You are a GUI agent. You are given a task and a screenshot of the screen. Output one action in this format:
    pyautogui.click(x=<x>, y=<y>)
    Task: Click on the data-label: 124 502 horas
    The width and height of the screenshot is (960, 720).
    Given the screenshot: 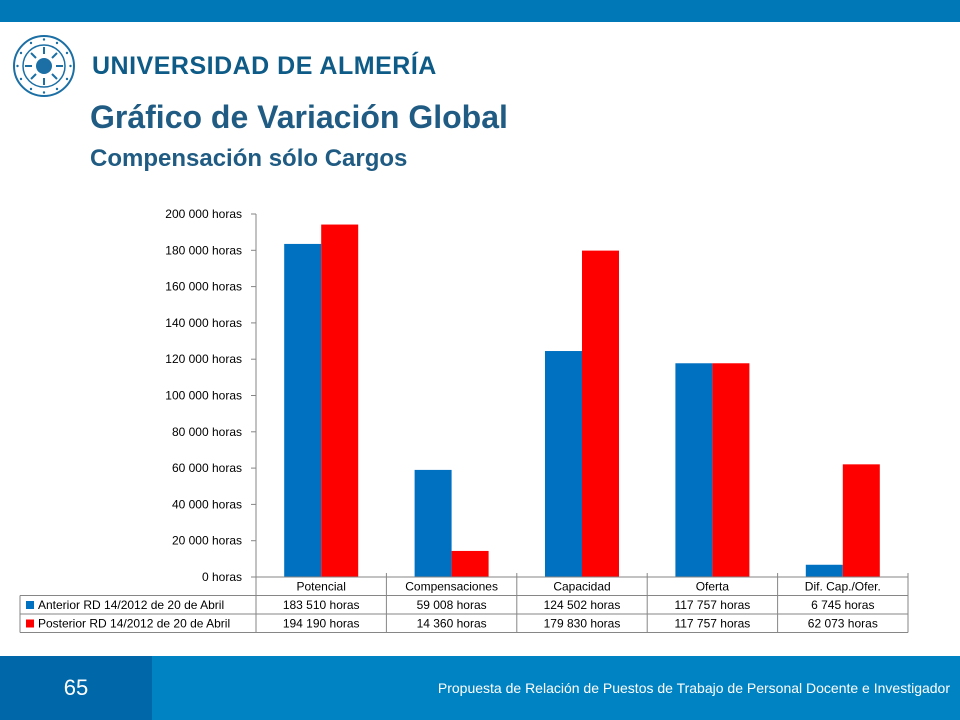 What is the action you would take?
    pyautogui.click(x=582, y=605)
    